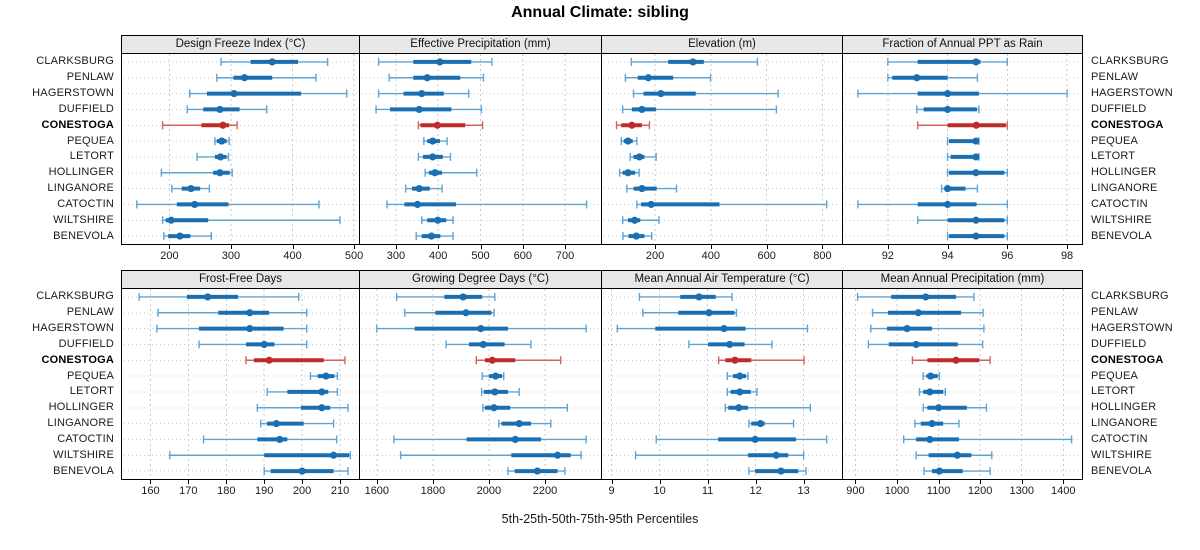 The image size is (1200, 550). What do you see at coordinates (659, 491) in the screenshot?
I see `axis-tick-label: 10` at bounding box center [659, 491].